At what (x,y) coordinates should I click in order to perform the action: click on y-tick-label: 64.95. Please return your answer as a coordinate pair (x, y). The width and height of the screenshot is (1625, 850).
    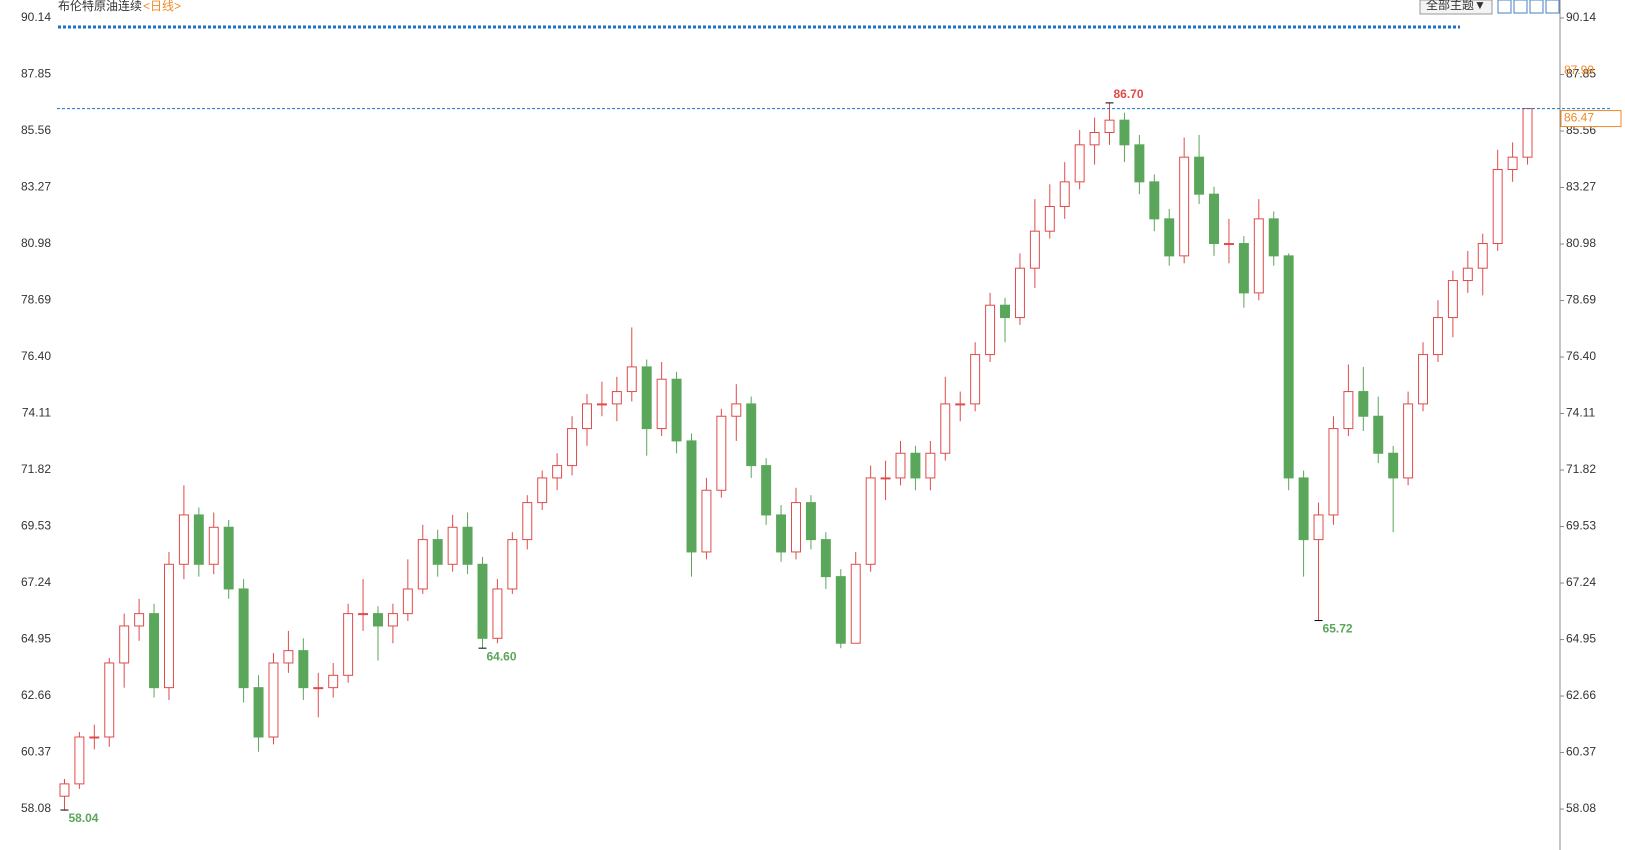
    Looking at the image, I should click on (36, 639).